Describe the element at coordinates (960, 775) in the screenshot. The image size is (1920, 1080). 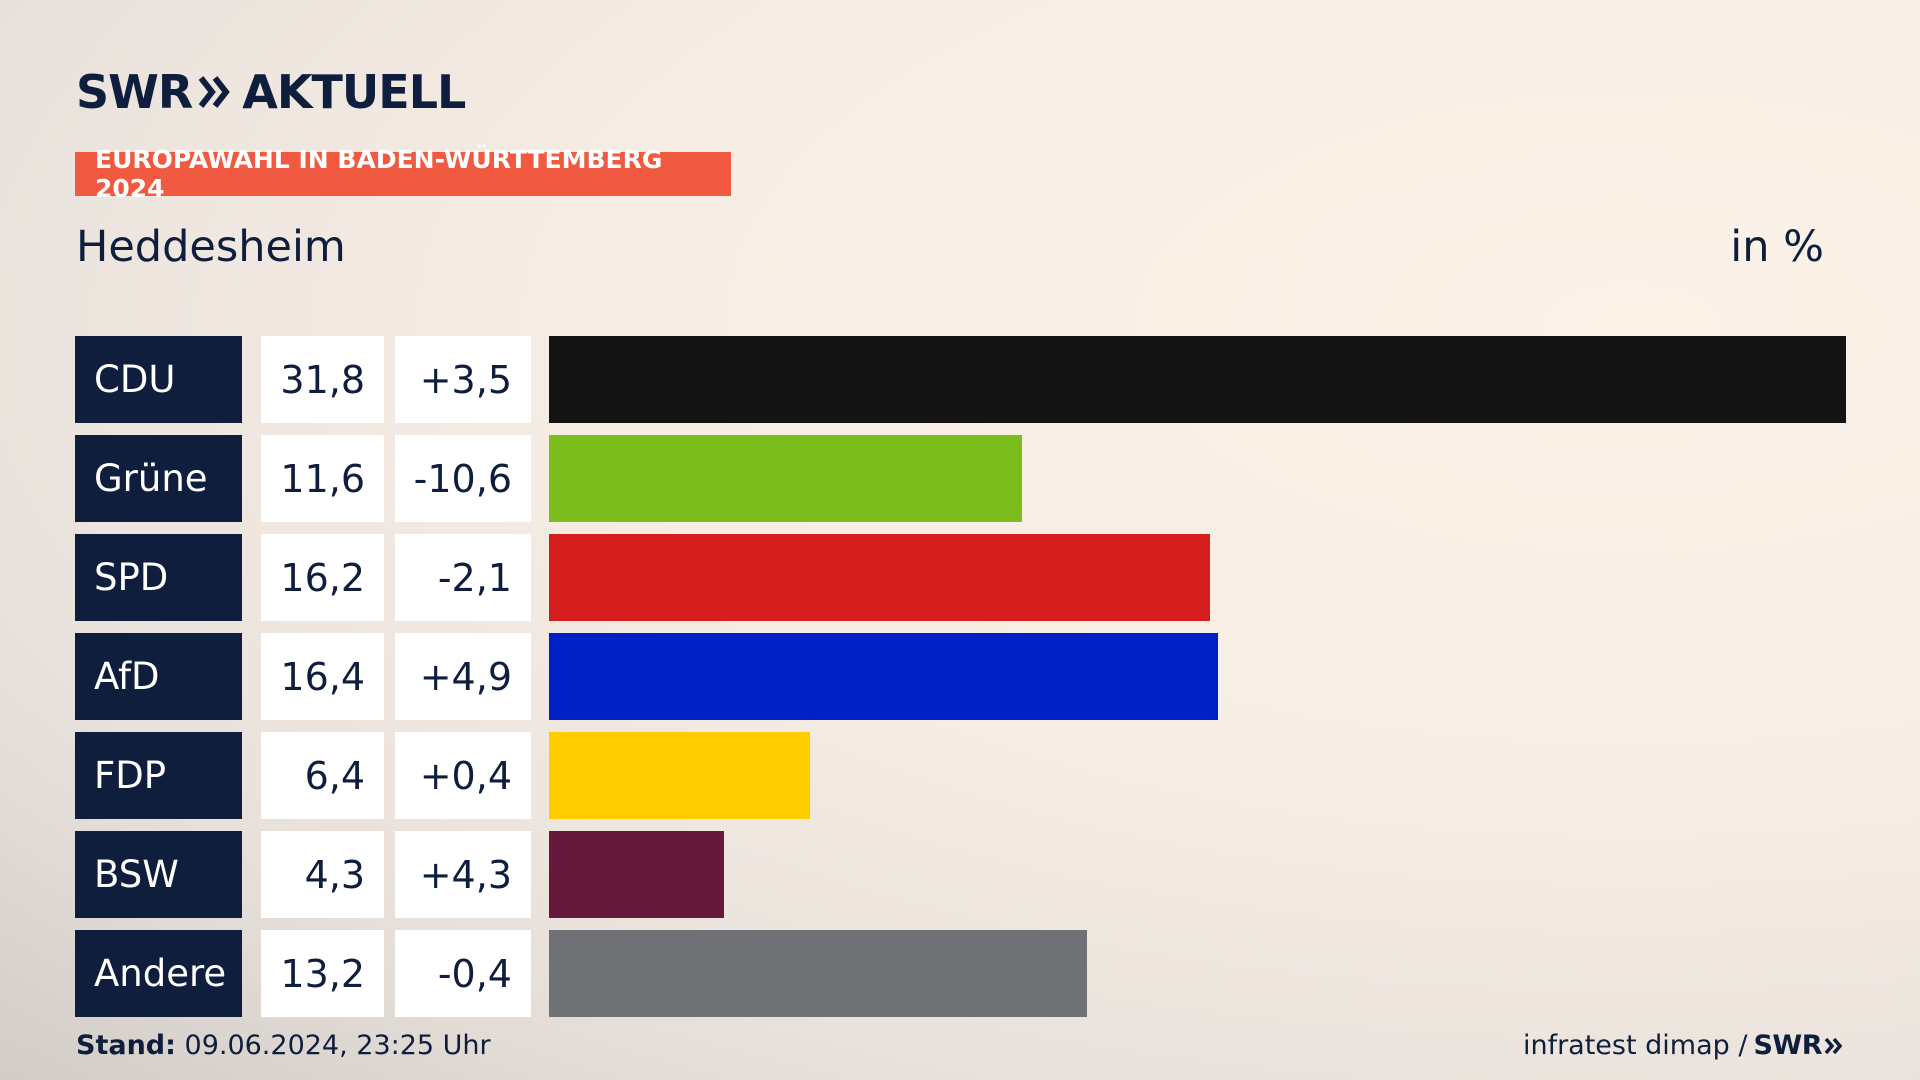
I see `result-row: FDP 6,4 +0,4` at that location.